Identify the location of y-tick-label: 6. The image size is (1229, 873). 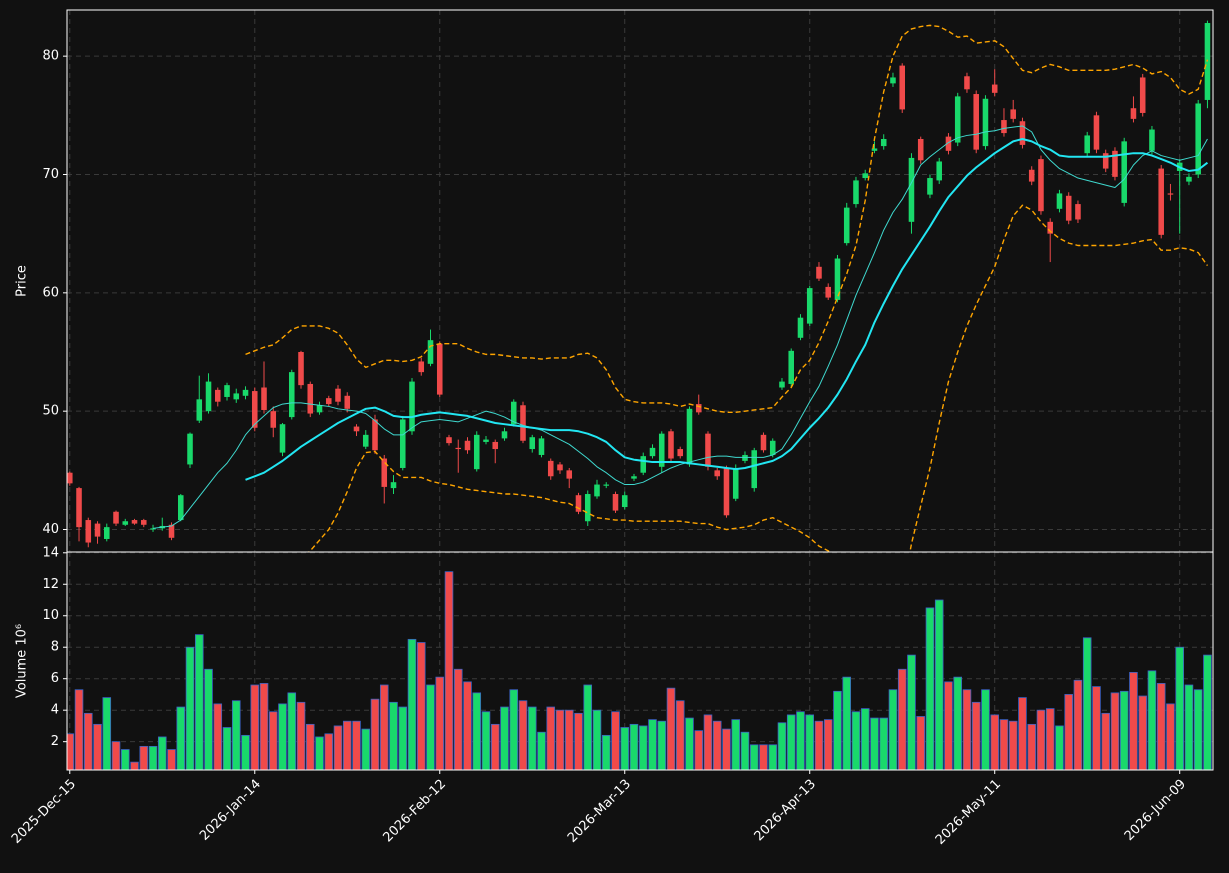
(55, 678).